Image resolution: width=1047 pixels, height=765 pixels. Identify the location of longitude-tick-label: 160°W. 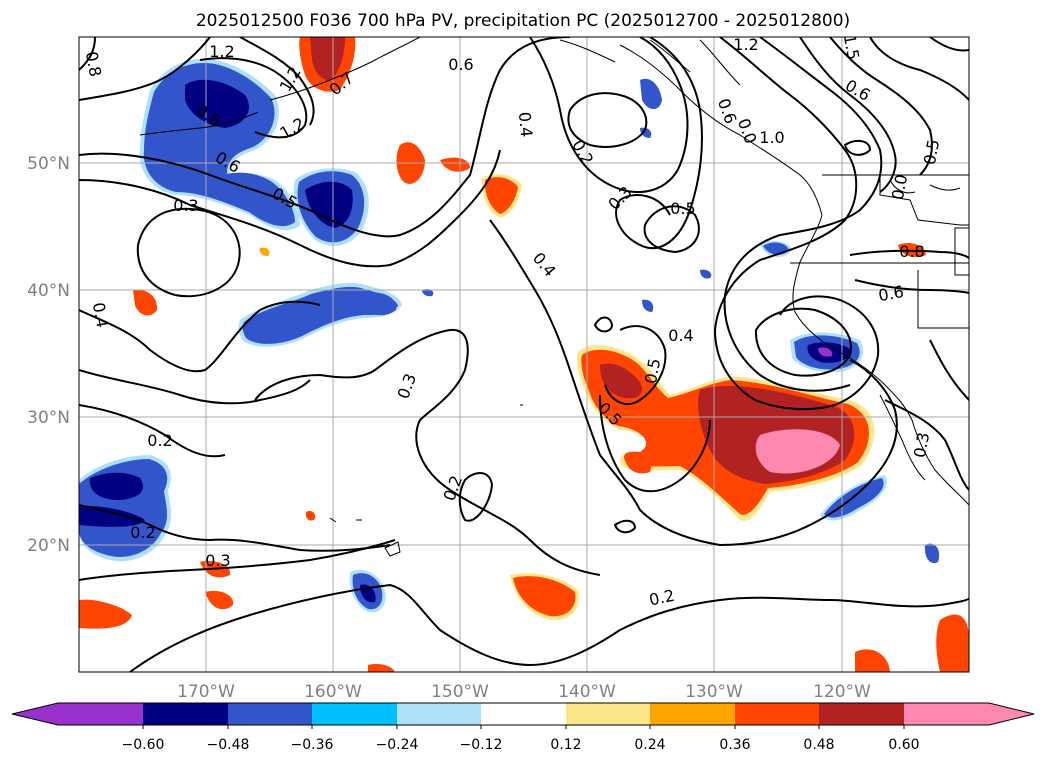
(333, 692).